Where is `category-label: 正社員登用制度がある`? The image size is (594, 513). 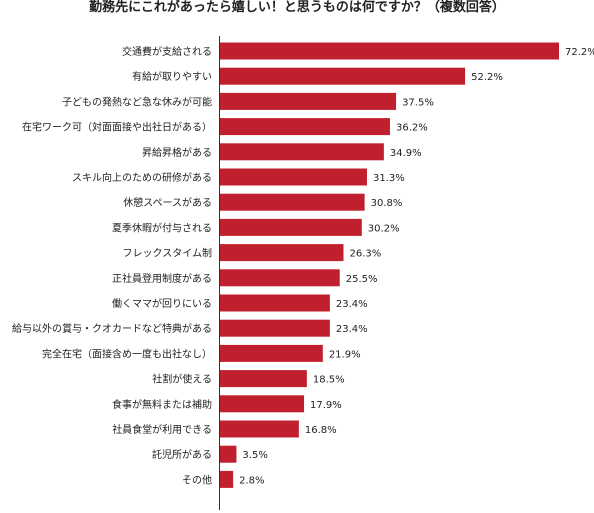 category-label: 正社員登用制度がある is located at coordinates (162, 278).